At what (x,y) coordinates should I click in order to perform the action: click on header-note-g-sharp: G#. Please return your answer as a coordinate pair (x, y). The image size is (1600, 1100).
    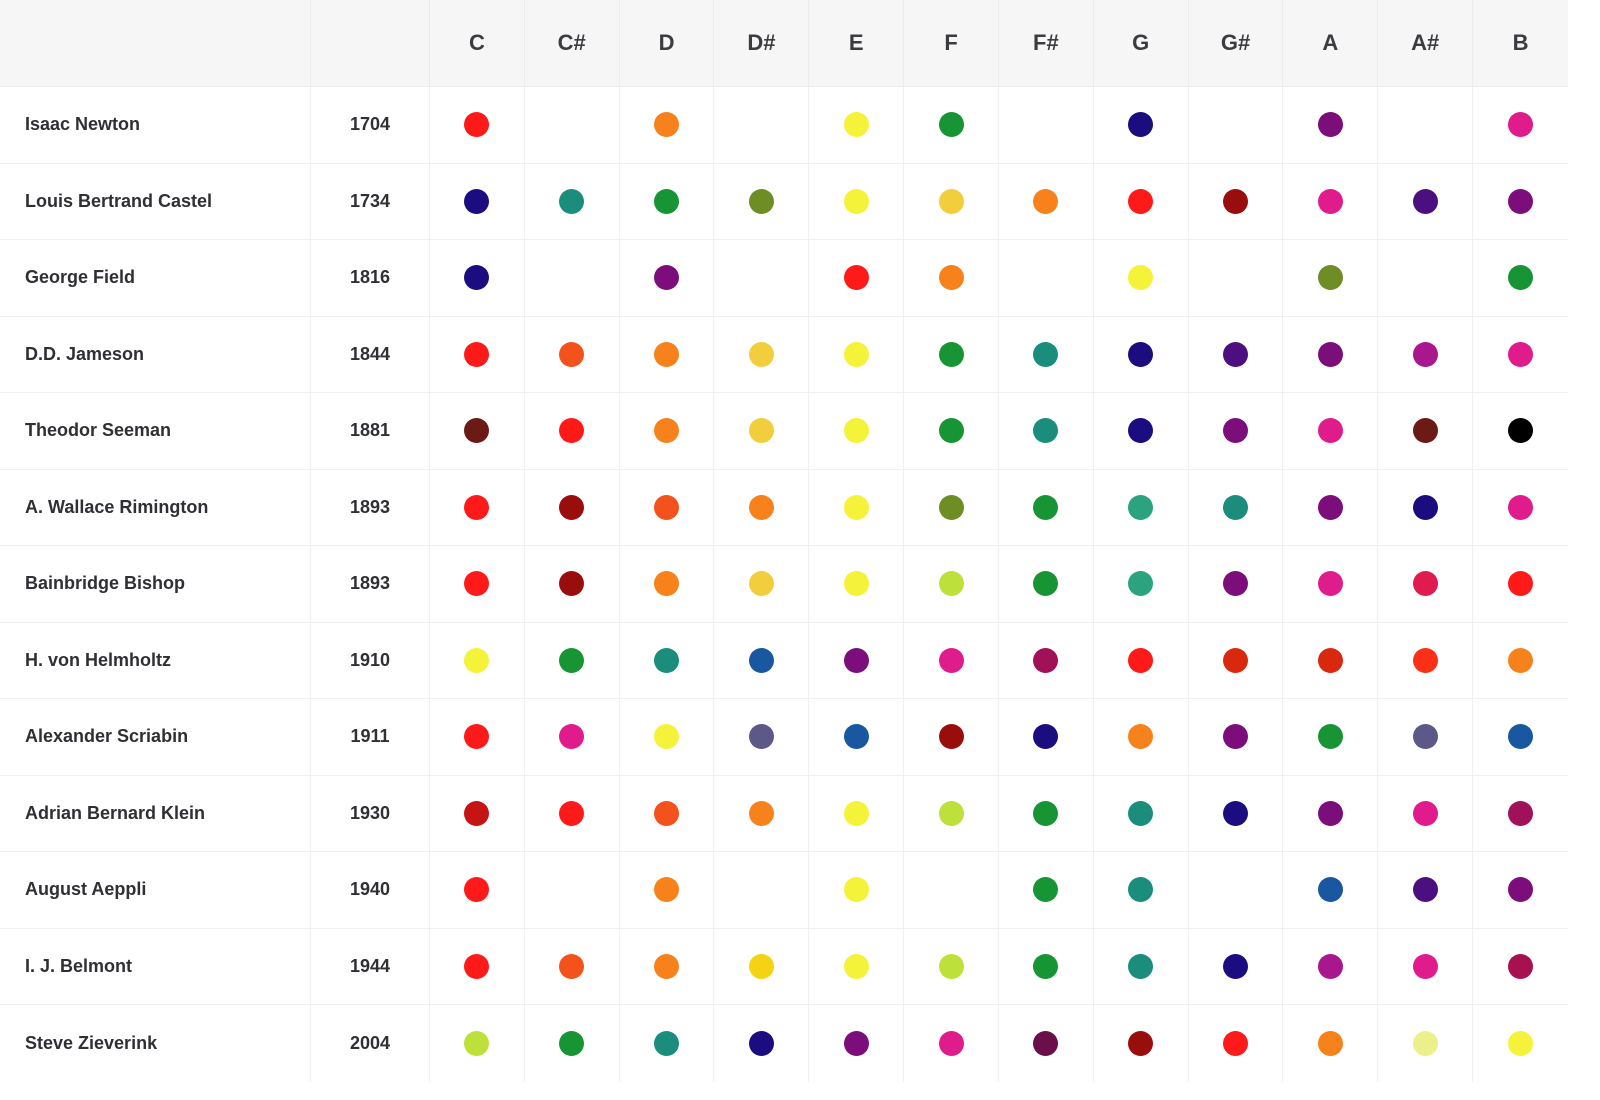
    Looking at the image, I should click on (1236, 43).